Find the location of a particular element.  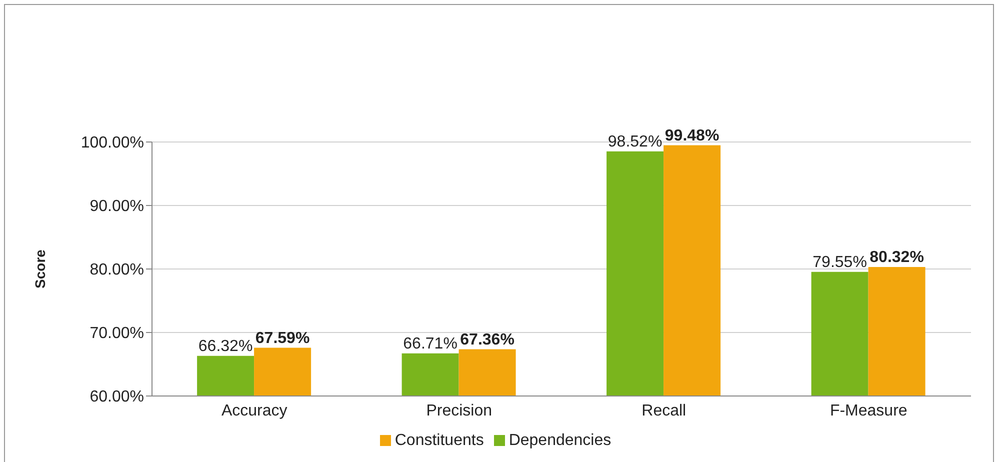

data-label: 66.32% is located at coordinates (225, 346).